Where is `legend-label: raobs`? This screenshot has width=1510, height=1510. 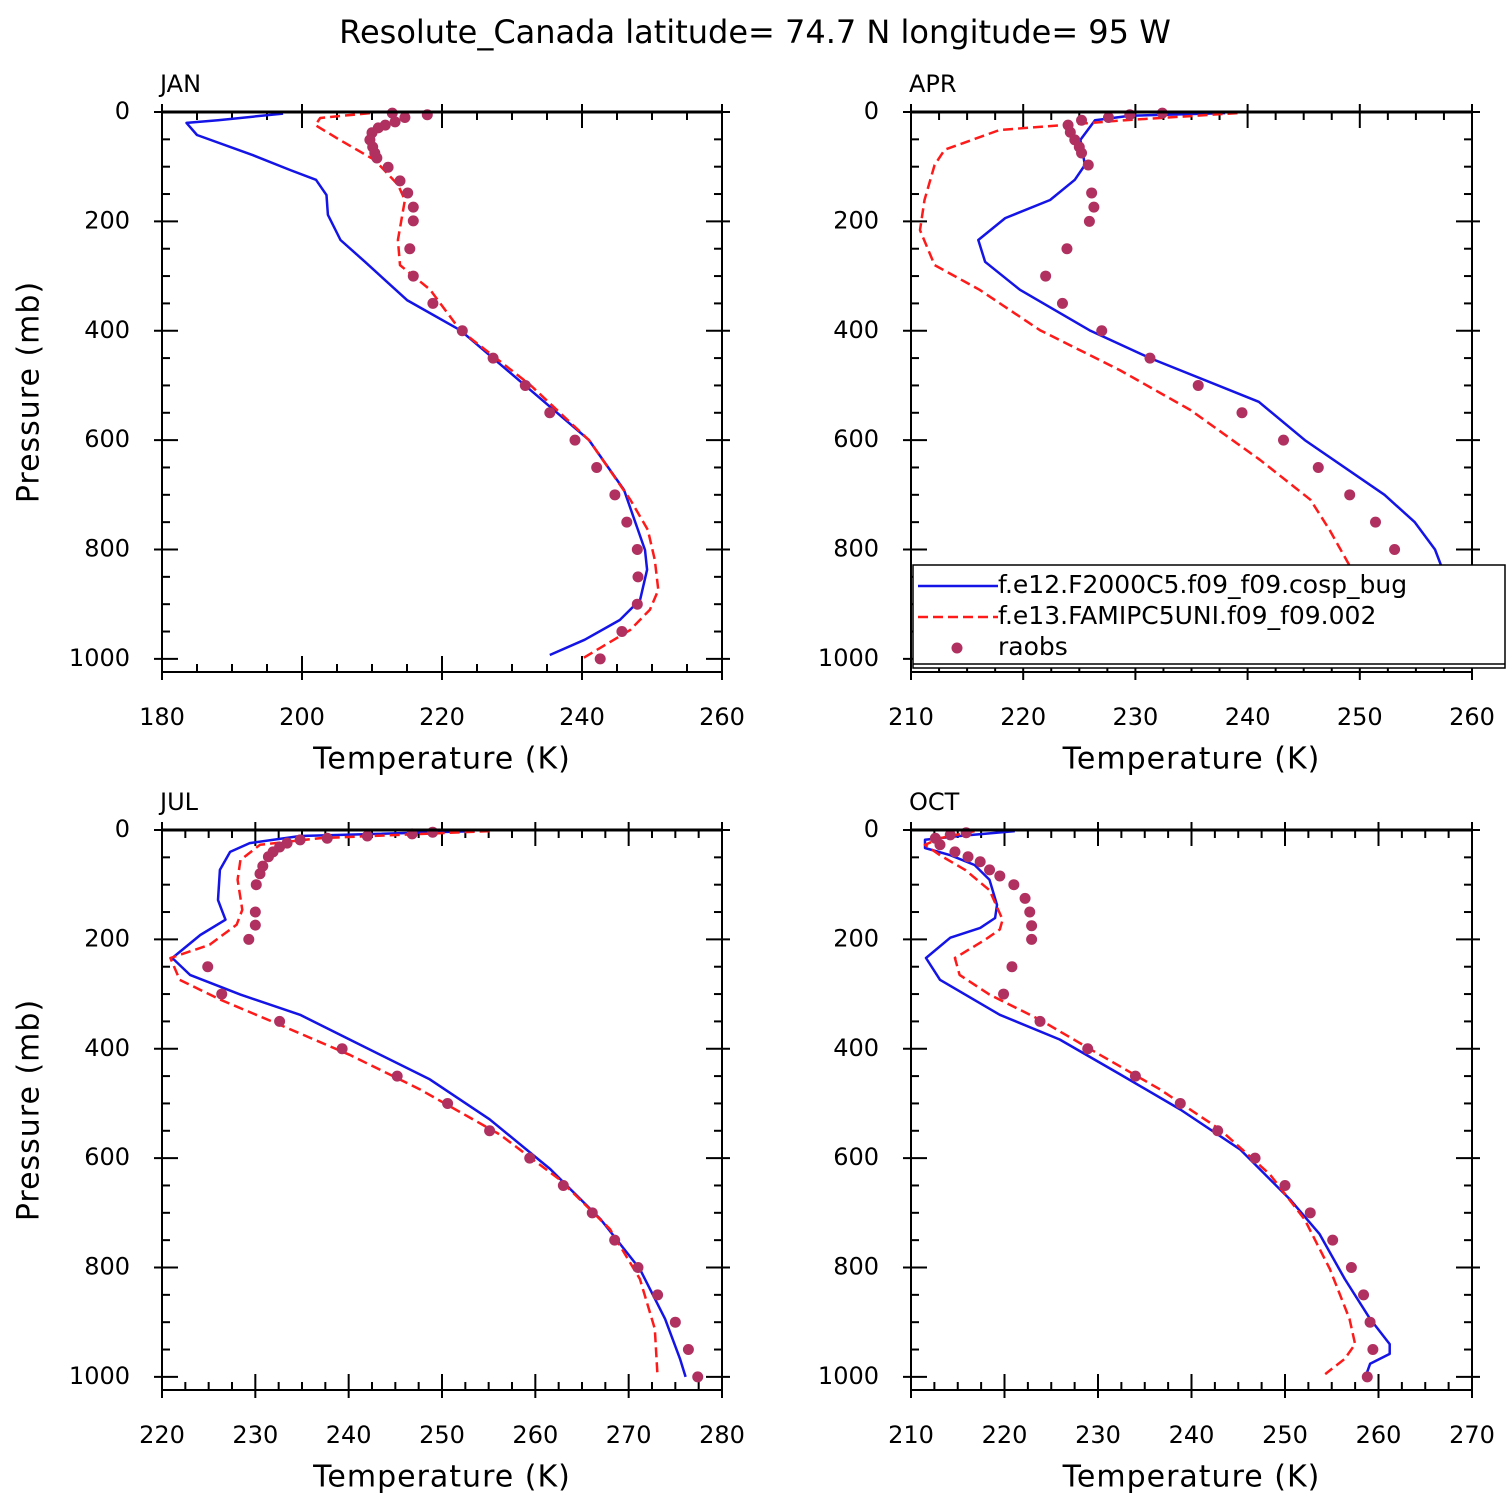
legend-label: raobs is located at coordinates (1033, 646).